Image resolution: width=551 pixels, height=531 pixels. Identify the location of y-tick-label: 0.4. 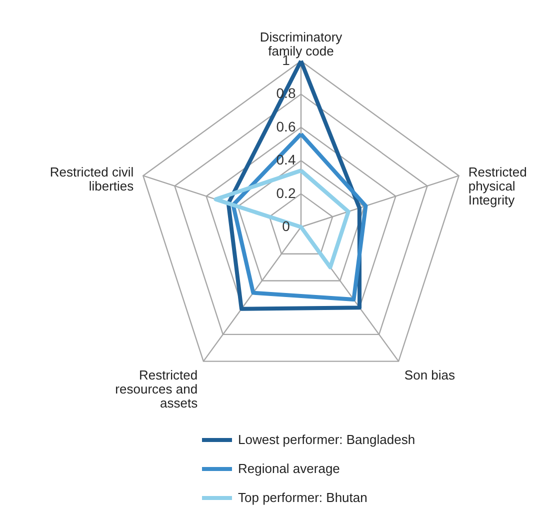
(286, 160).